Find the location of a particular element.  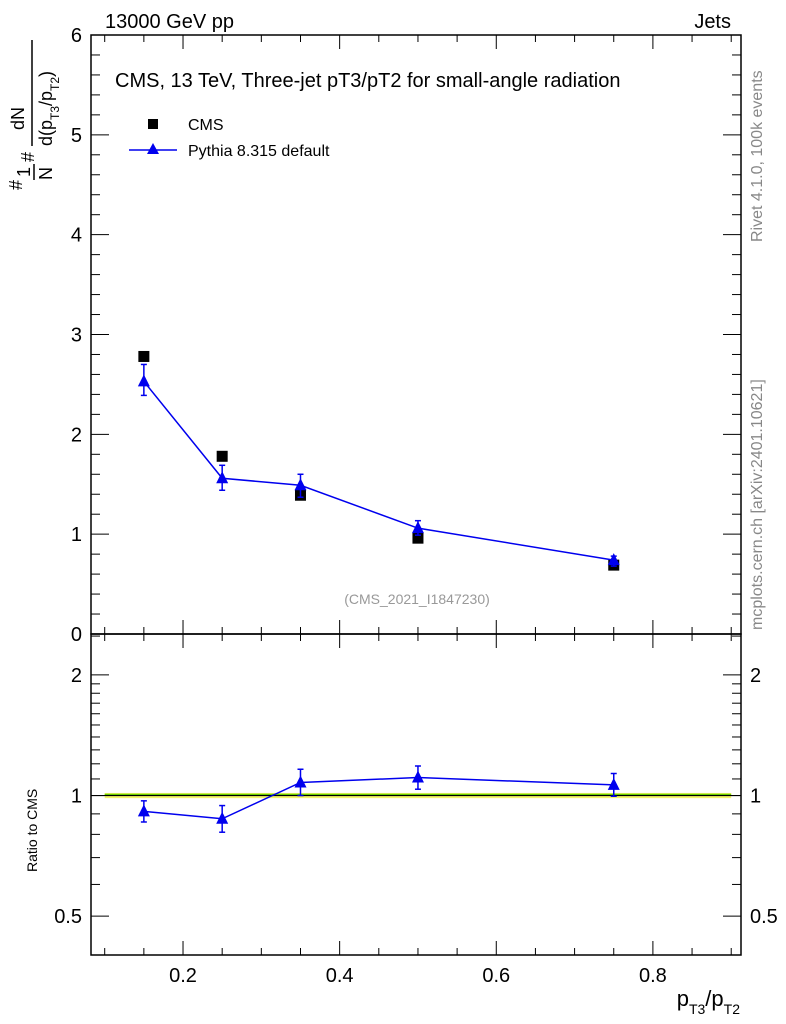

ylabel-hash1: # is located at coordinates (16, 185).